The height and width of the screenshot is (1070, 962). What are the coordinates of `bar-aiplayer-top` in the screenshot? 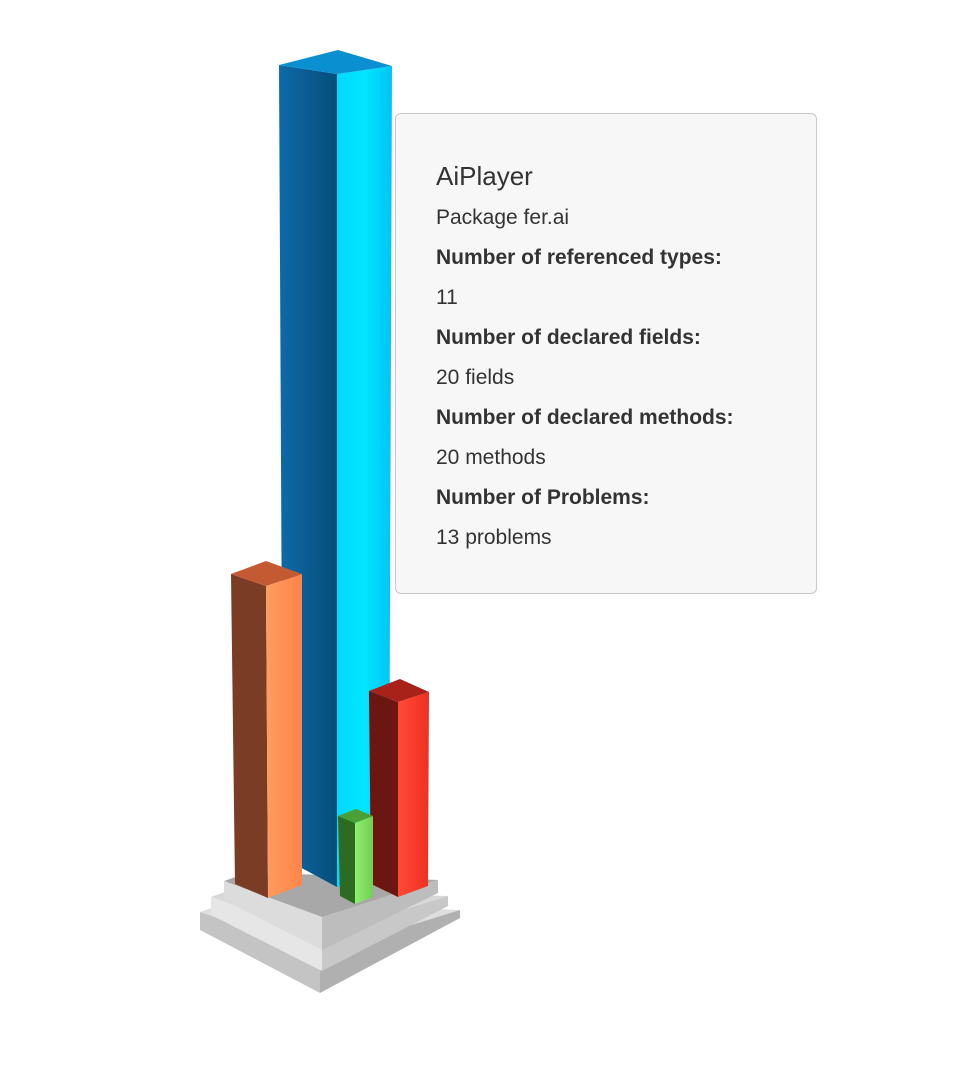 It's located at (335, 62).